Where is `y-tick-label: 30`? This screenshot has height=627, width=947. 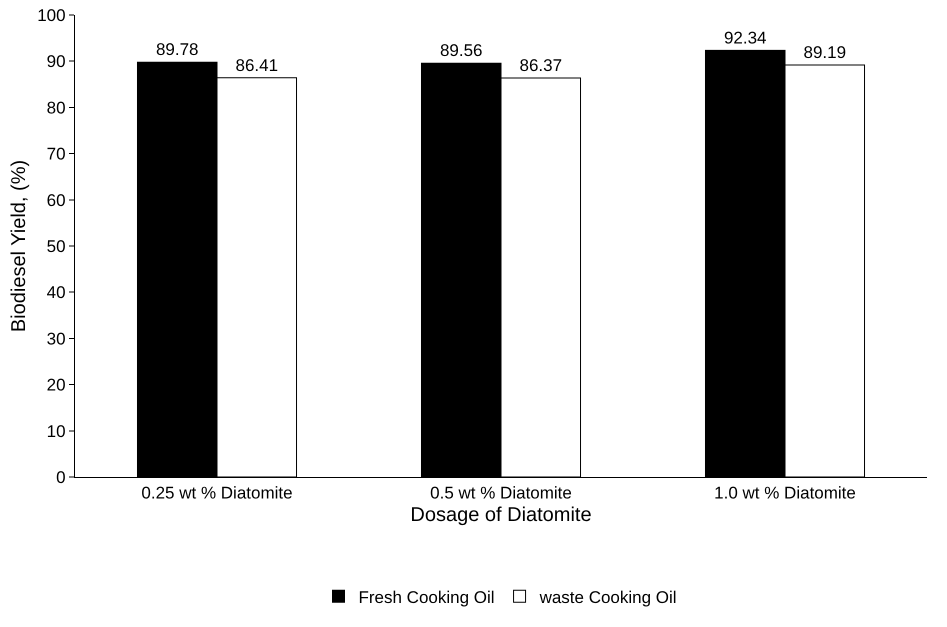
y-tick-label: 30 is located at coordinates (56, 338).